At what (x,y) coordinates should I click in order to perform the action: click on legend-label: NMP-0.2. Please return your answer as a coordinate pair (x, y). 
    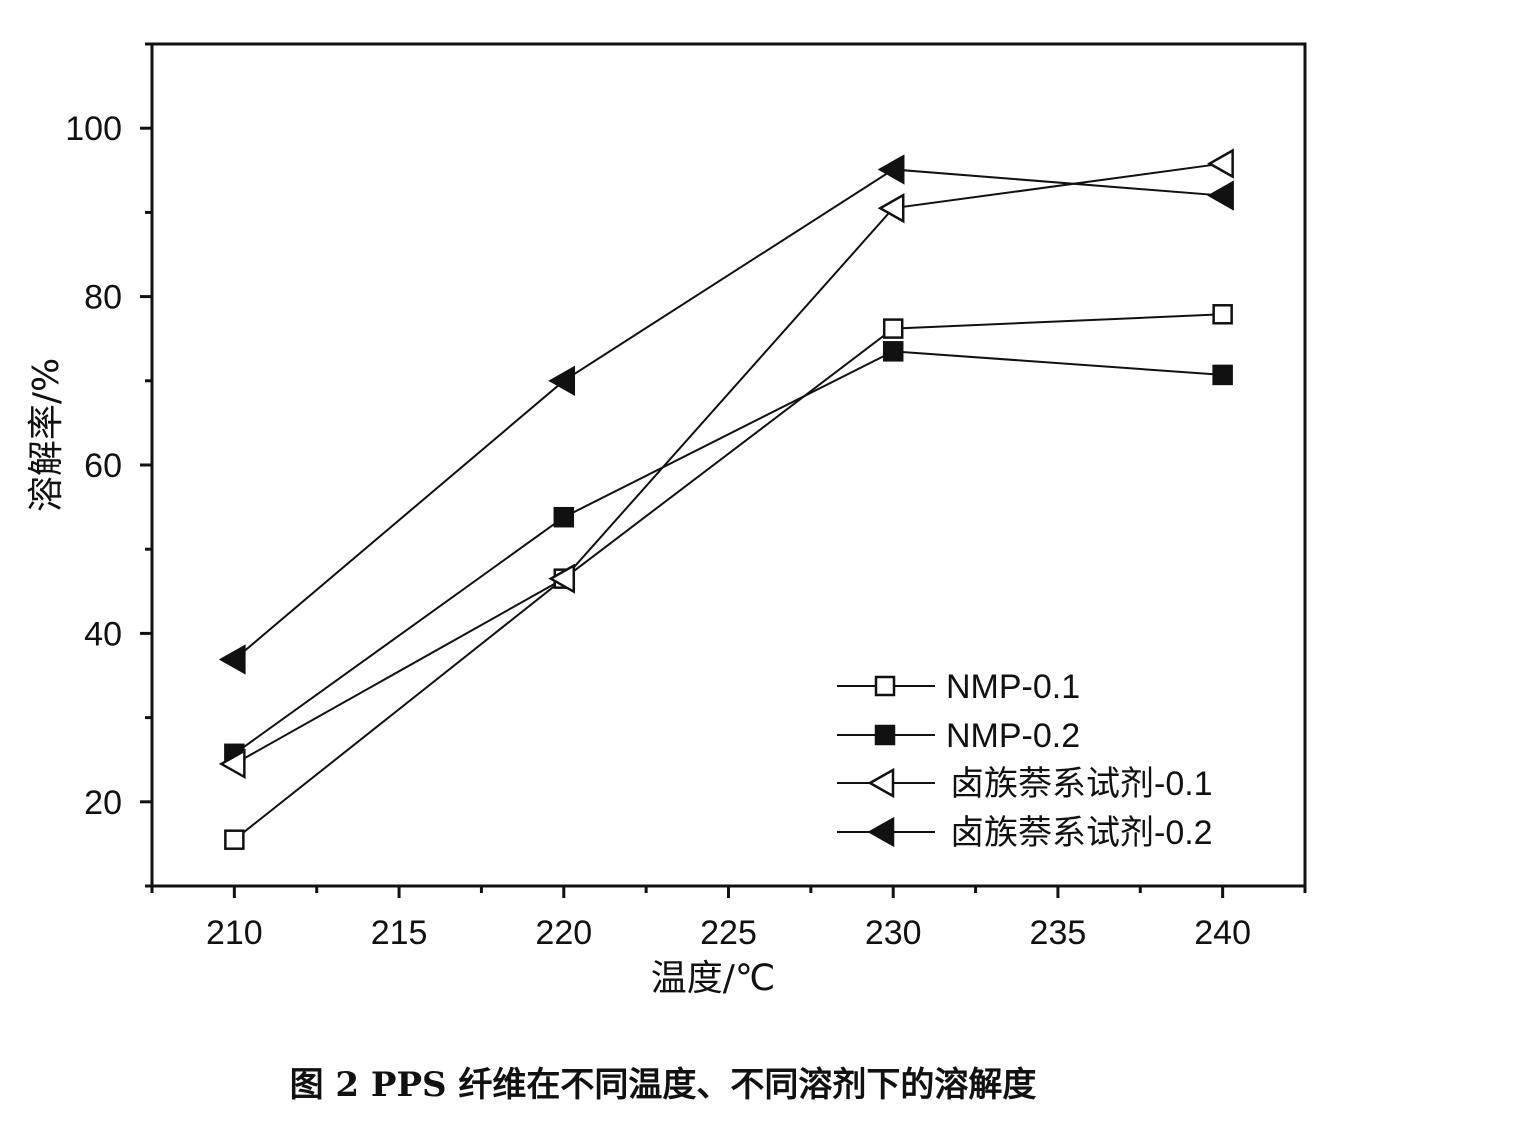
    Looking at the image, I should click on (1013, 736).